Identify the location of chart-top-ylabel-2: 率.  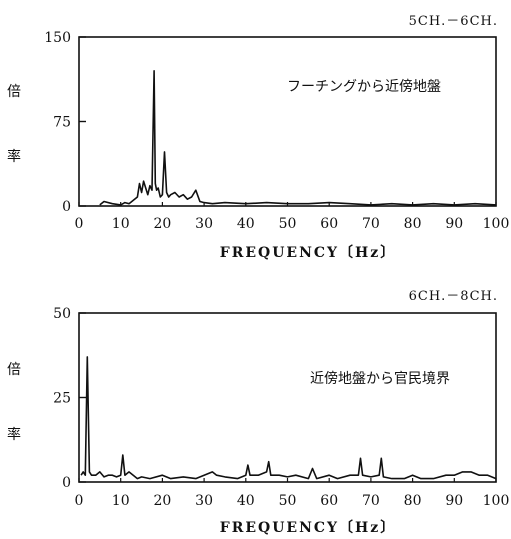
(14, 156).